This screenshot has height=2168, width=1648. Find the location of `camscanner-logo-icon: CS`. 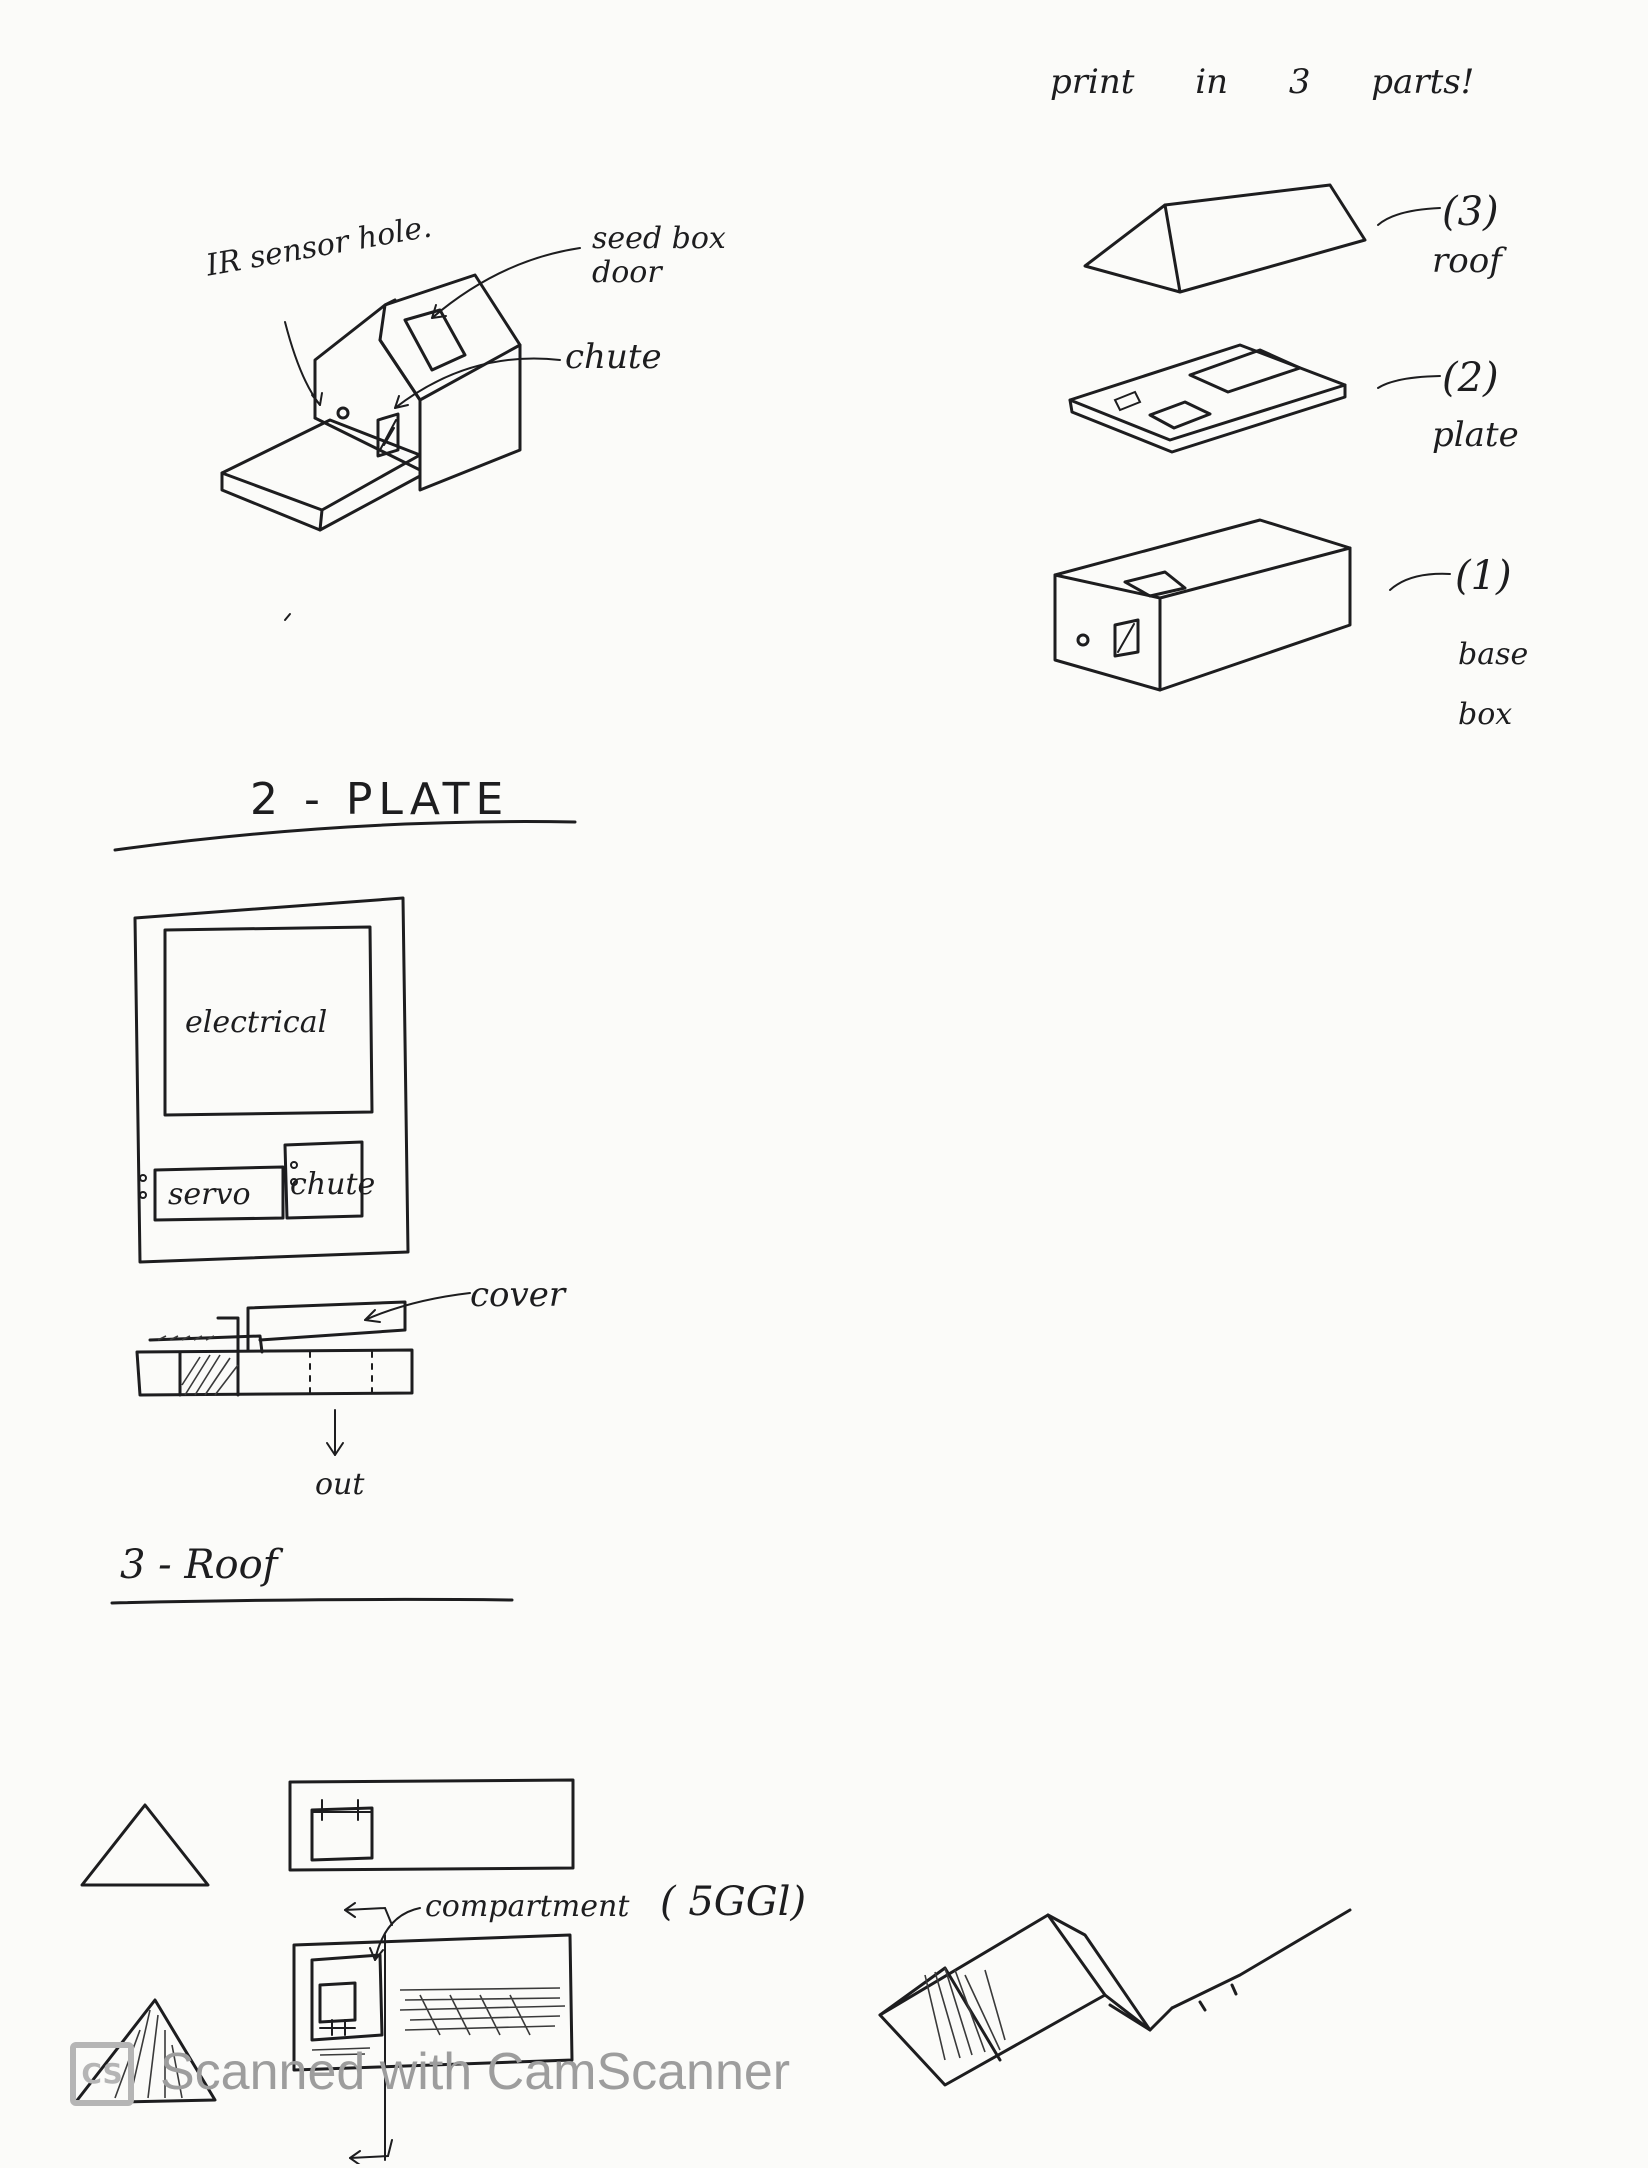

camscanner-logo-icon: CS is located at coordinates (102, 2074).